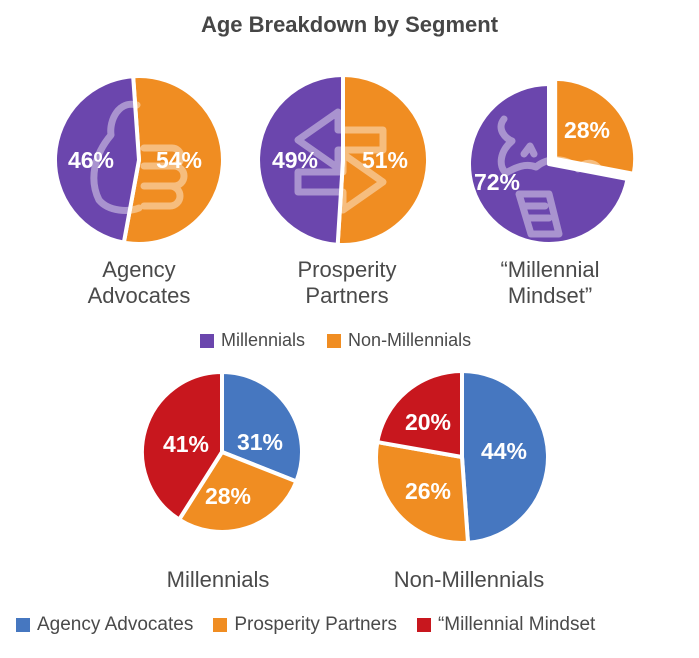 The width and height of the screenshot is (699, 658). What do you see at coordinates (347, 269) in the screenshot?
I see `label-line: Prosperity` at bounding box center [347, 269].